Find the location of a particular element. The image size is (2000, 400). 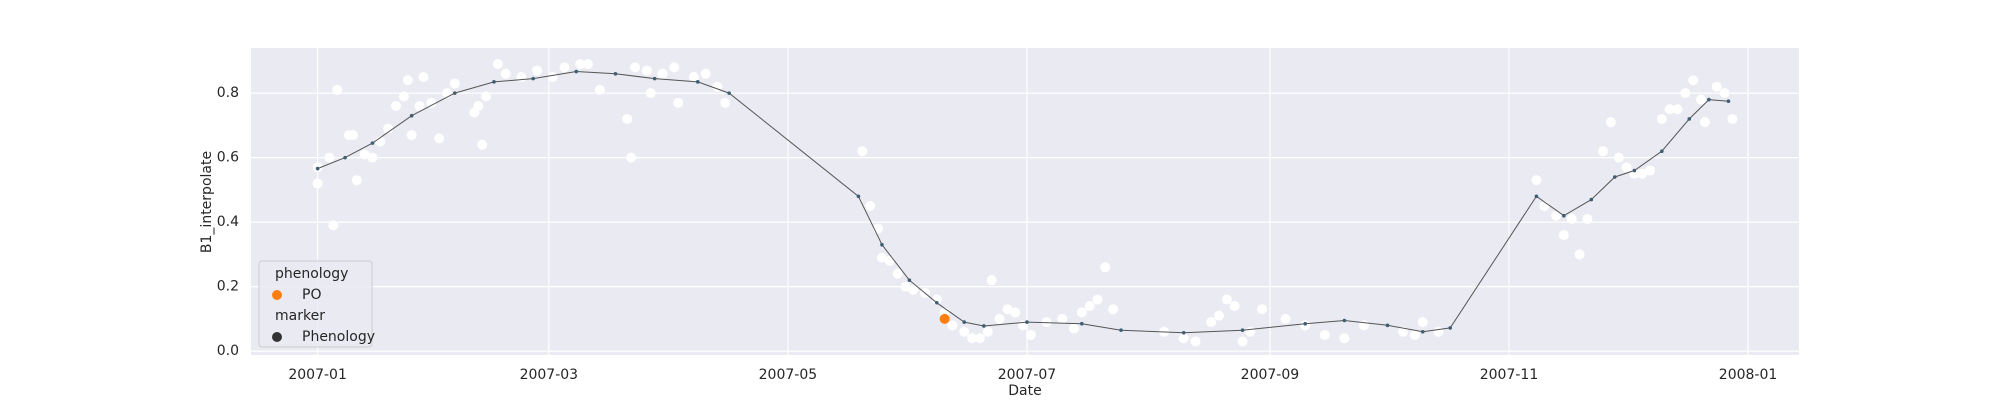

x-tick-label: 2007-05 is located at coordinates (788, 375).